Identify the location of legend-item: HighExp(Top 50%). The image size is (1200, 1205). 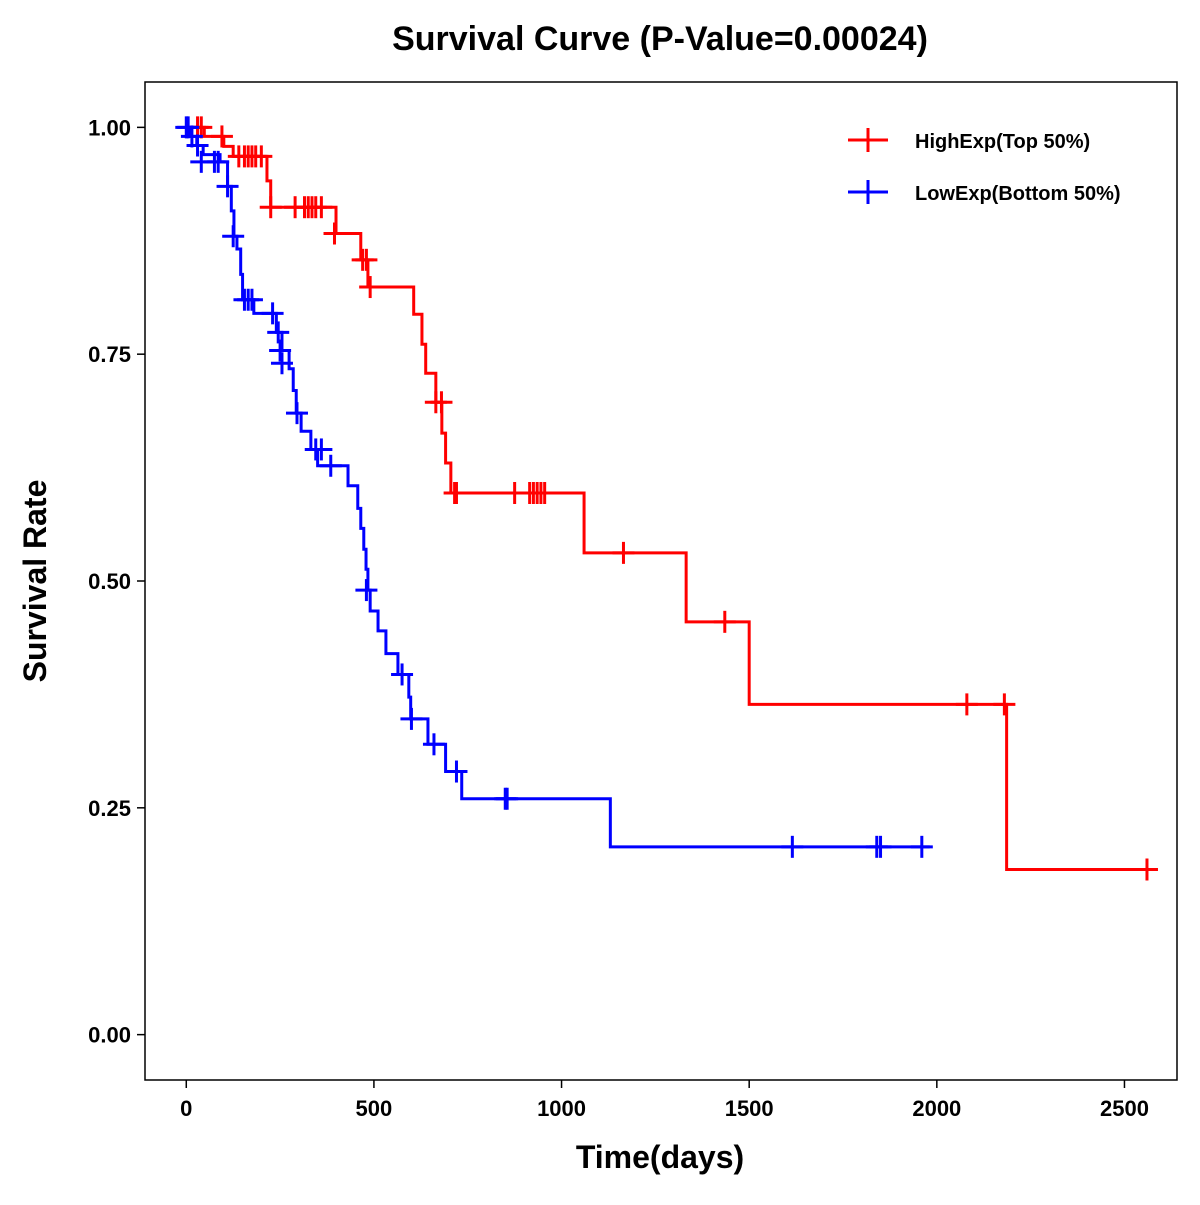
(969, 140).